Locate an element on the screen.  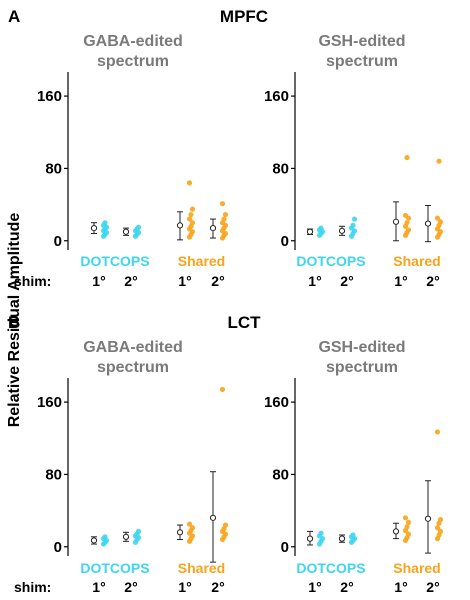
panel-letter-a: A is located at coordinates (14, 16).